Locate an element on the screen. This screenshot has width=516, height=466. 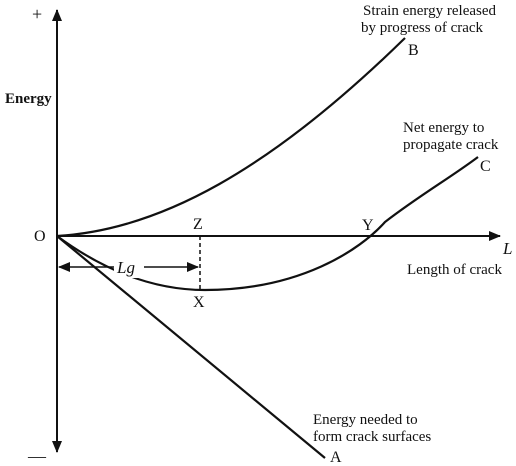
point-b-label: B is located at coordinates (413, 50).